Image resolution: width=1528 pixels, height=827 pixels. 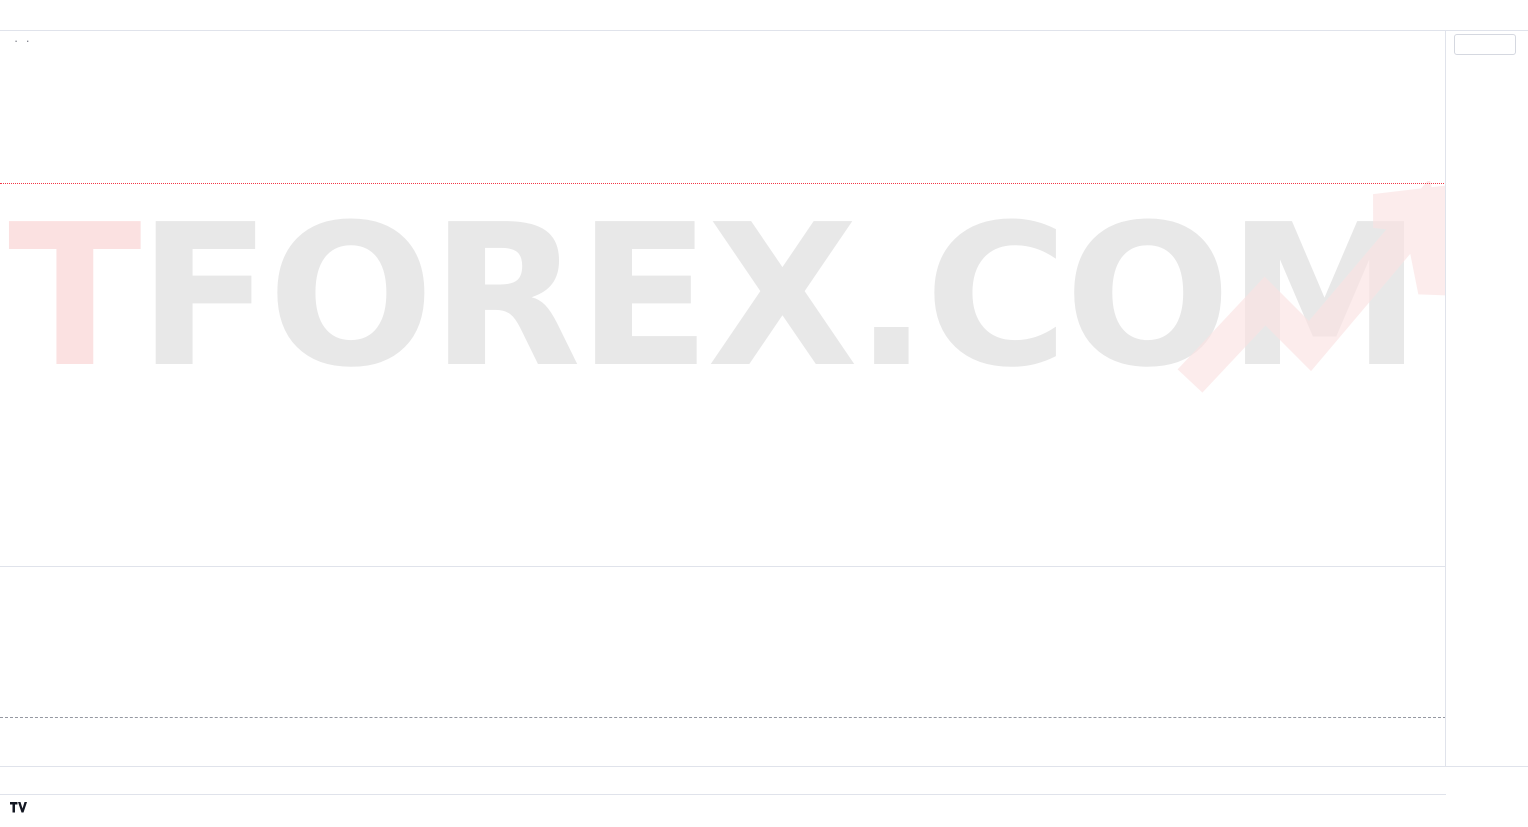 What do you see at coordinates (1487, 398) in the screenshot?
I see `price-axis` at bounding box center [1487, 398].